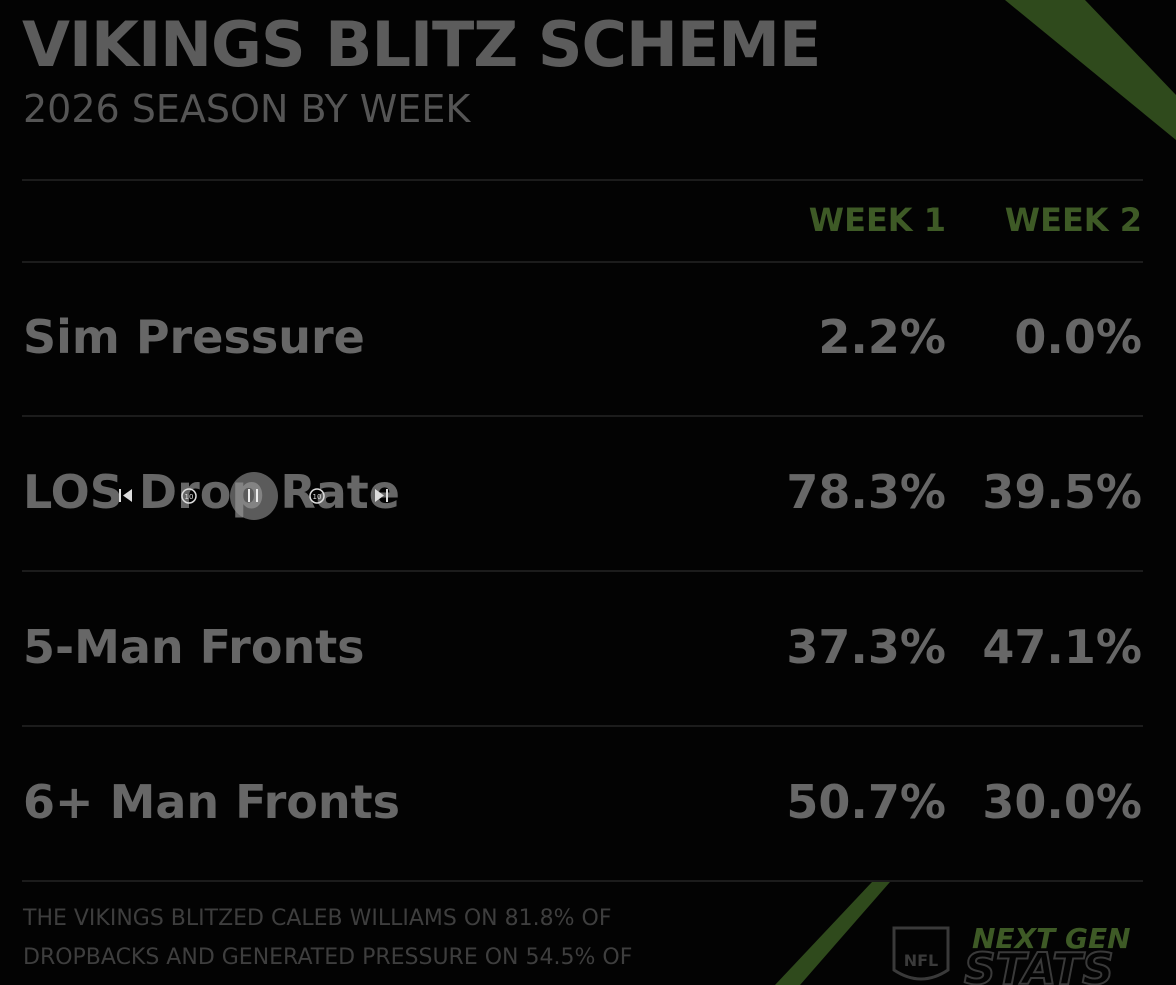 Image resolution: width=1176 pixels, height=985 pixels. I want to click on logo: NFL NEXT GEN STATS, so click(1011, 953).